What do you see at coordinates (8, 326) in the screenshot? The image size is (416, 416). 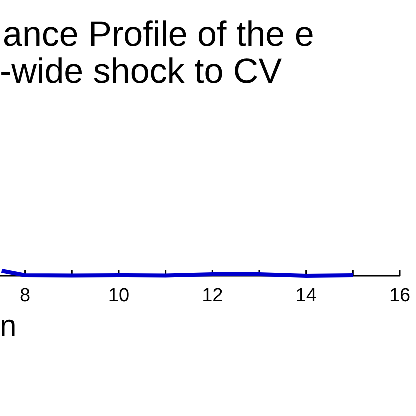 I see `x-axis-title: n` at bounding box center [8, 326].